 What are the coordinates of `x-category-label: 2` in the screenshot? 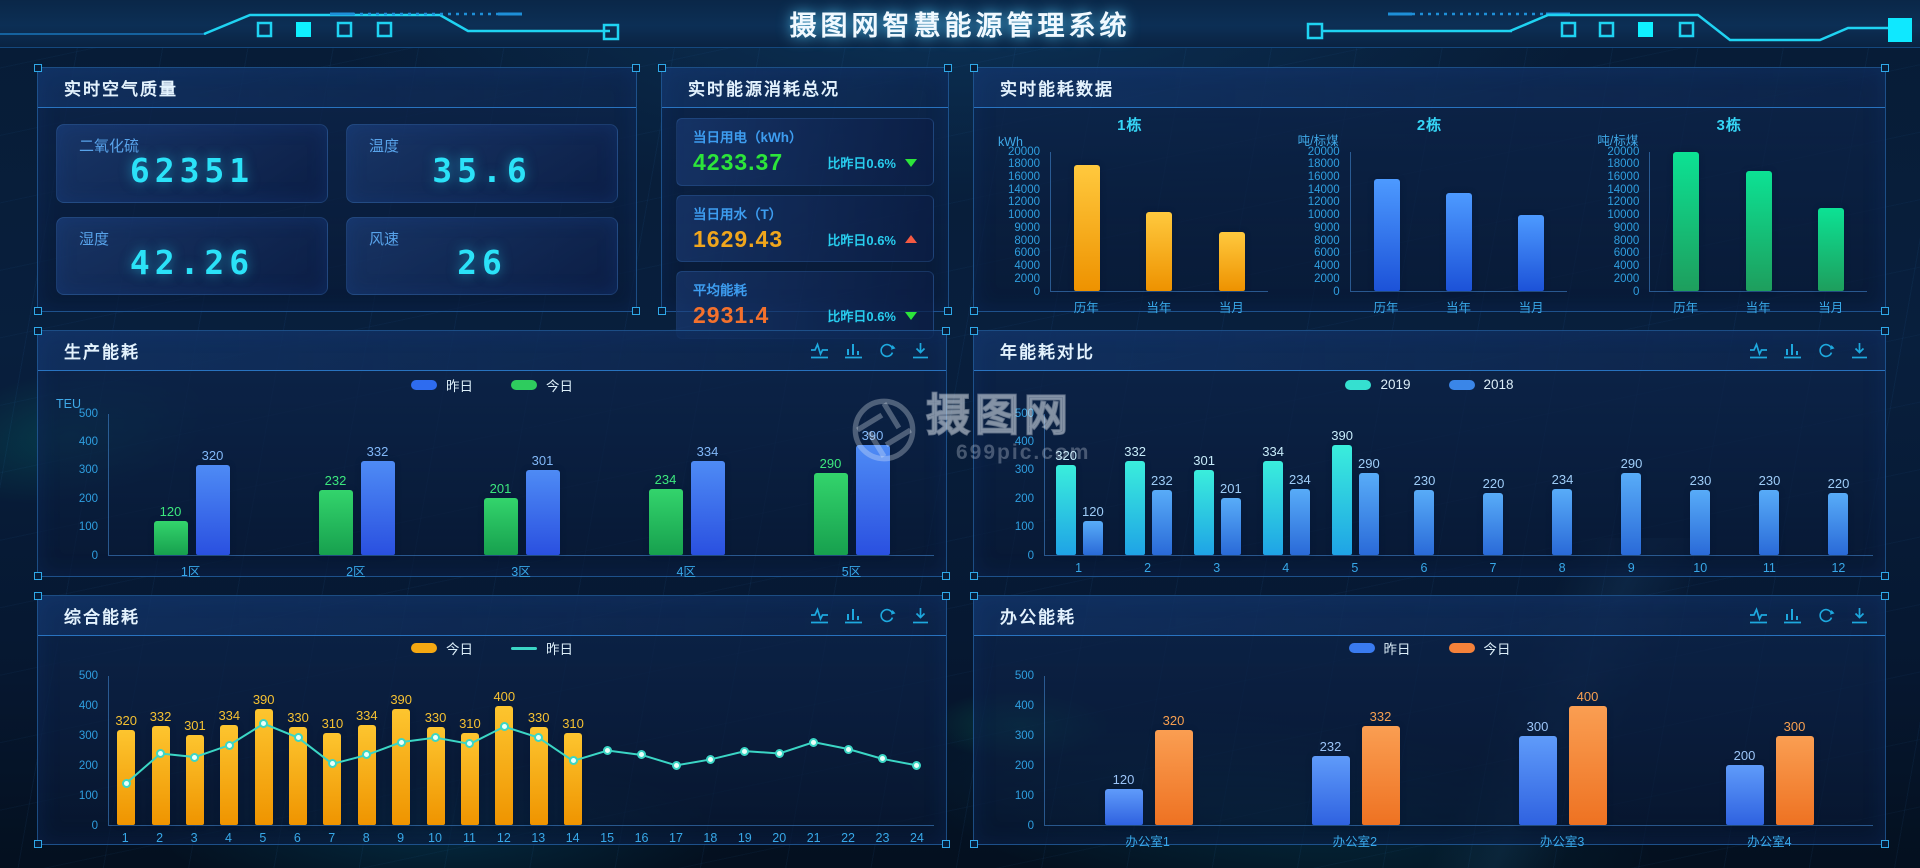 It's located at (160, 838).